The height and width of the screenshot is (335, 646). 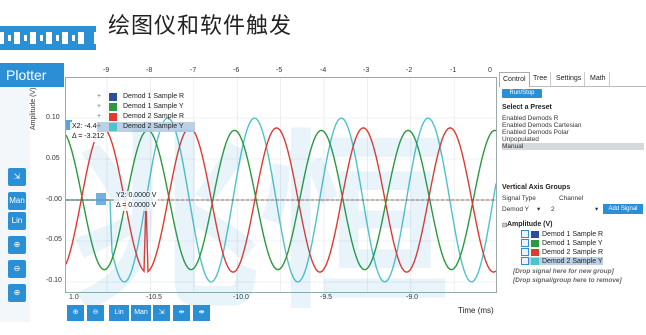 What do you see at coordinates (265, 313) in the screenshot?
I see `bottom-toolbar: ⊕ ⊖ Lin Man ⇲ ⇹ ⇼` at bounding box center [265, 313].